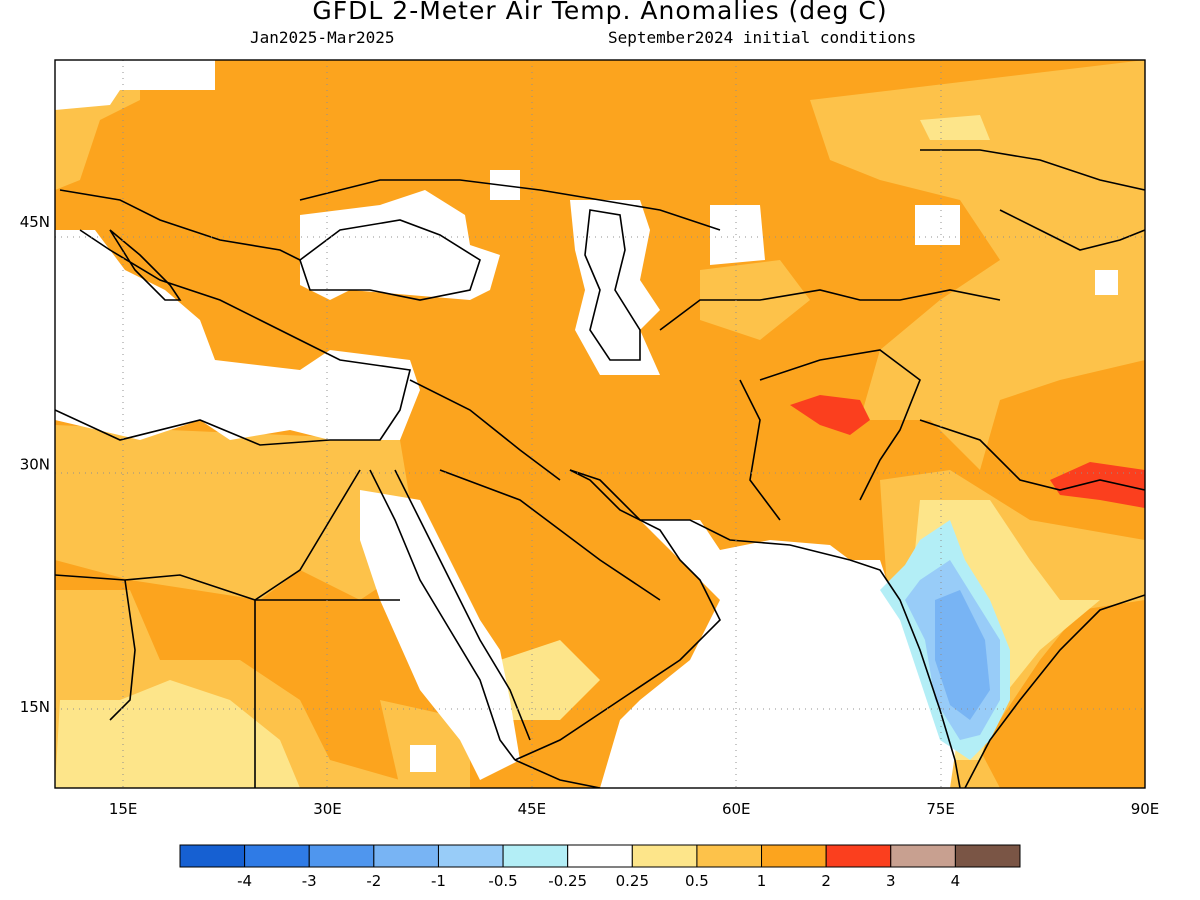 This screenshot has height=900, width=1200. I want to click on border-afghanistan, so click(840, 425).